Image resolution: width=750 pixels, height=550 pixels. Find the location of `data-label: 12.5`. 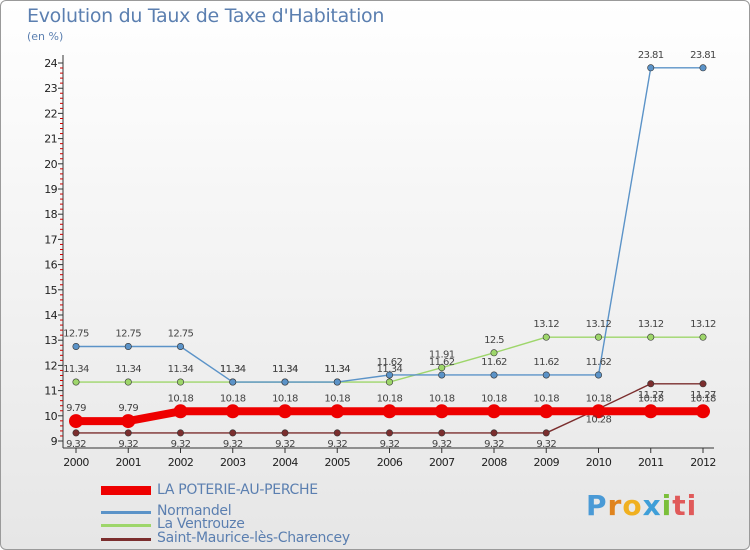

data-label: 12.5 is located at coordinates (494, 340).